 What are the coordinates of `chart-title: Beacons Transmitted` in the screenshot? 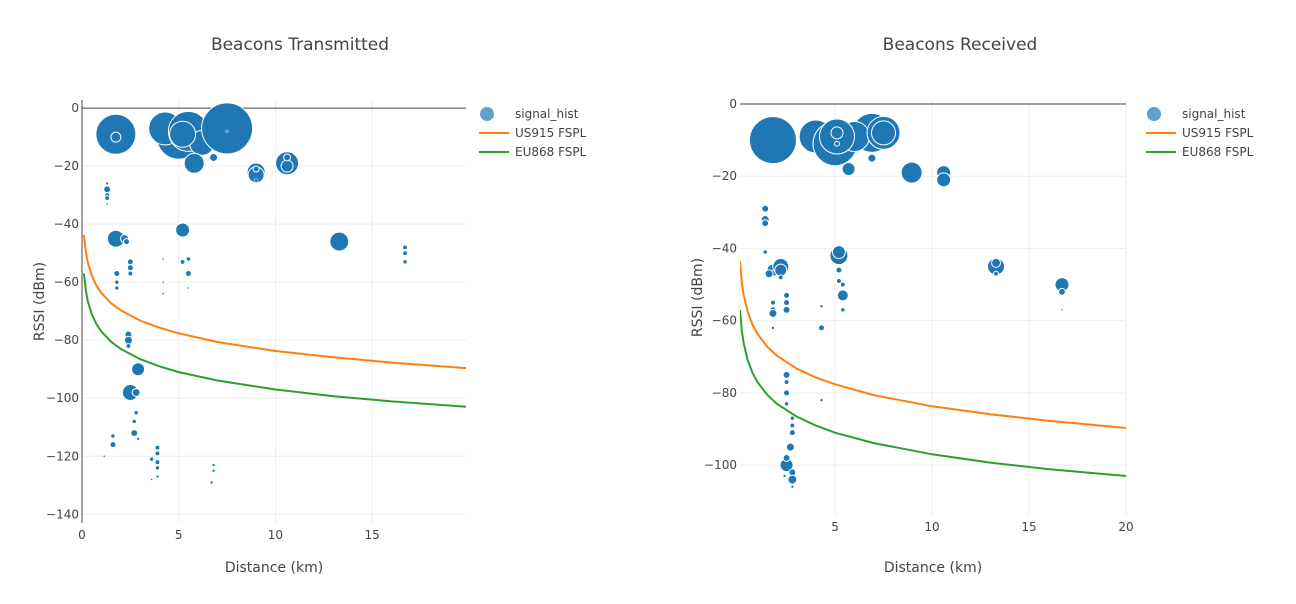 It's located at (300, 45).